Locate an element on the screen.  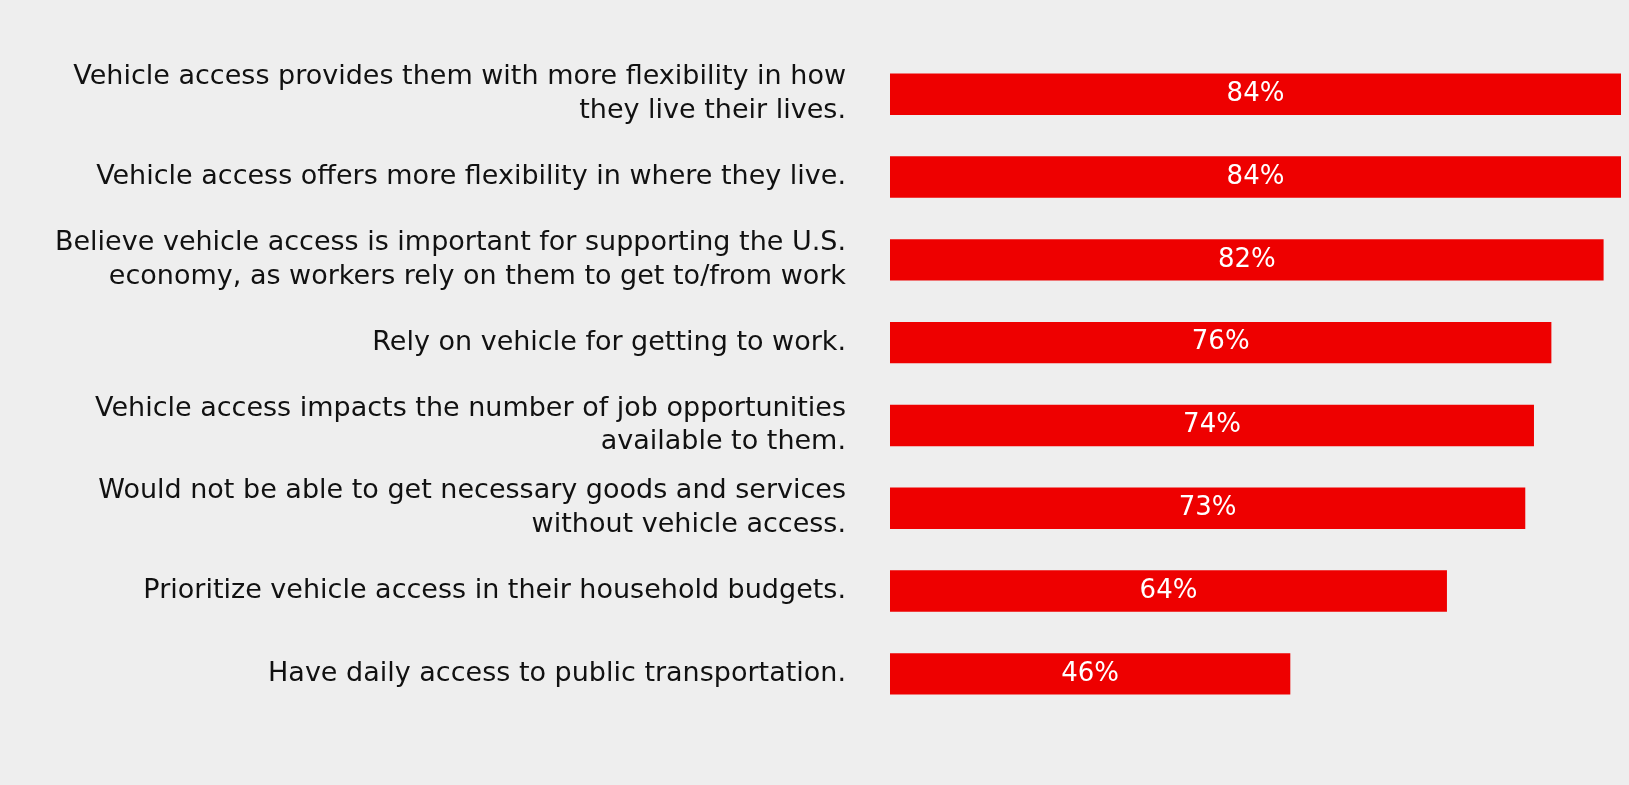
data-label: 64% is located at coordinates (1168, 588).